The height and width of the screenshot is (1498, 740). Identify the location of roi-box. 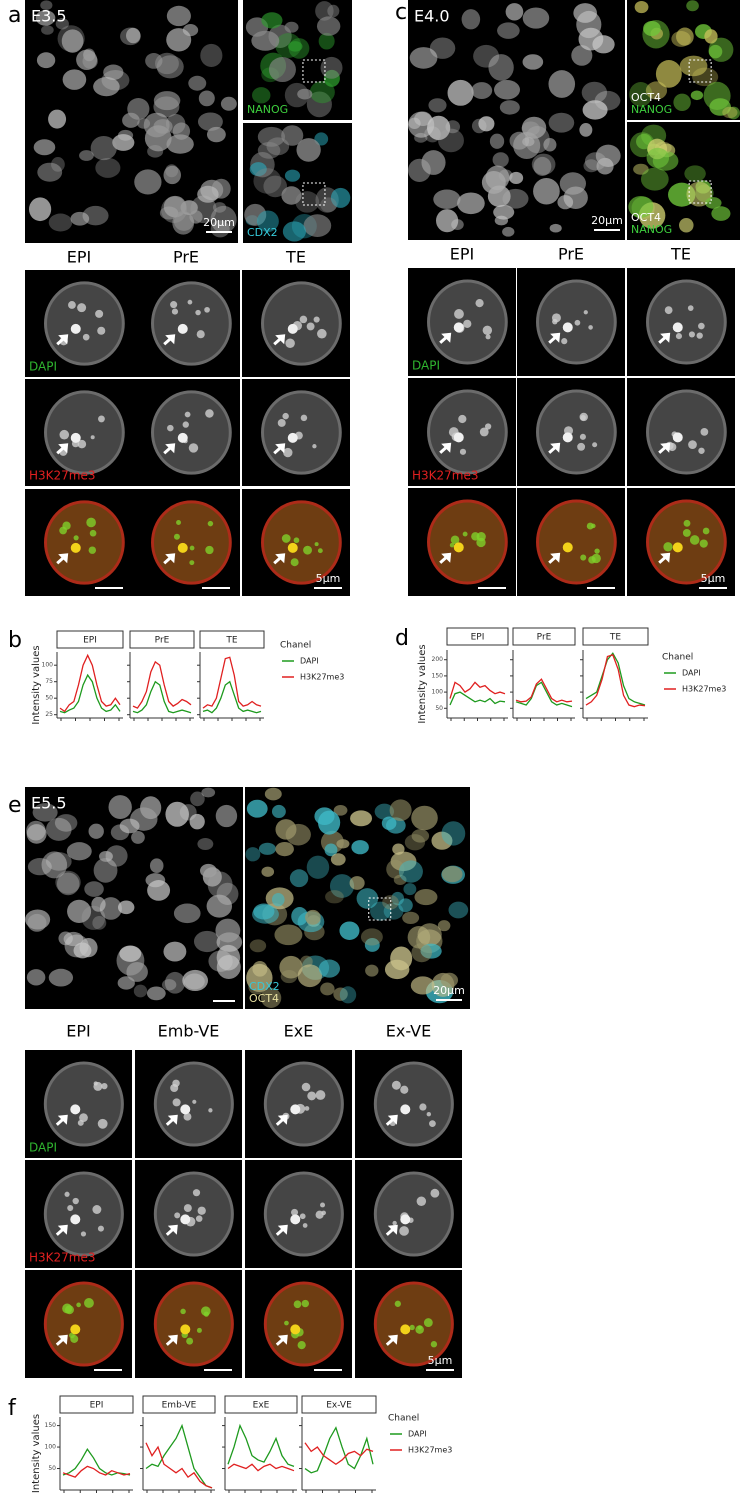
(700, 71).